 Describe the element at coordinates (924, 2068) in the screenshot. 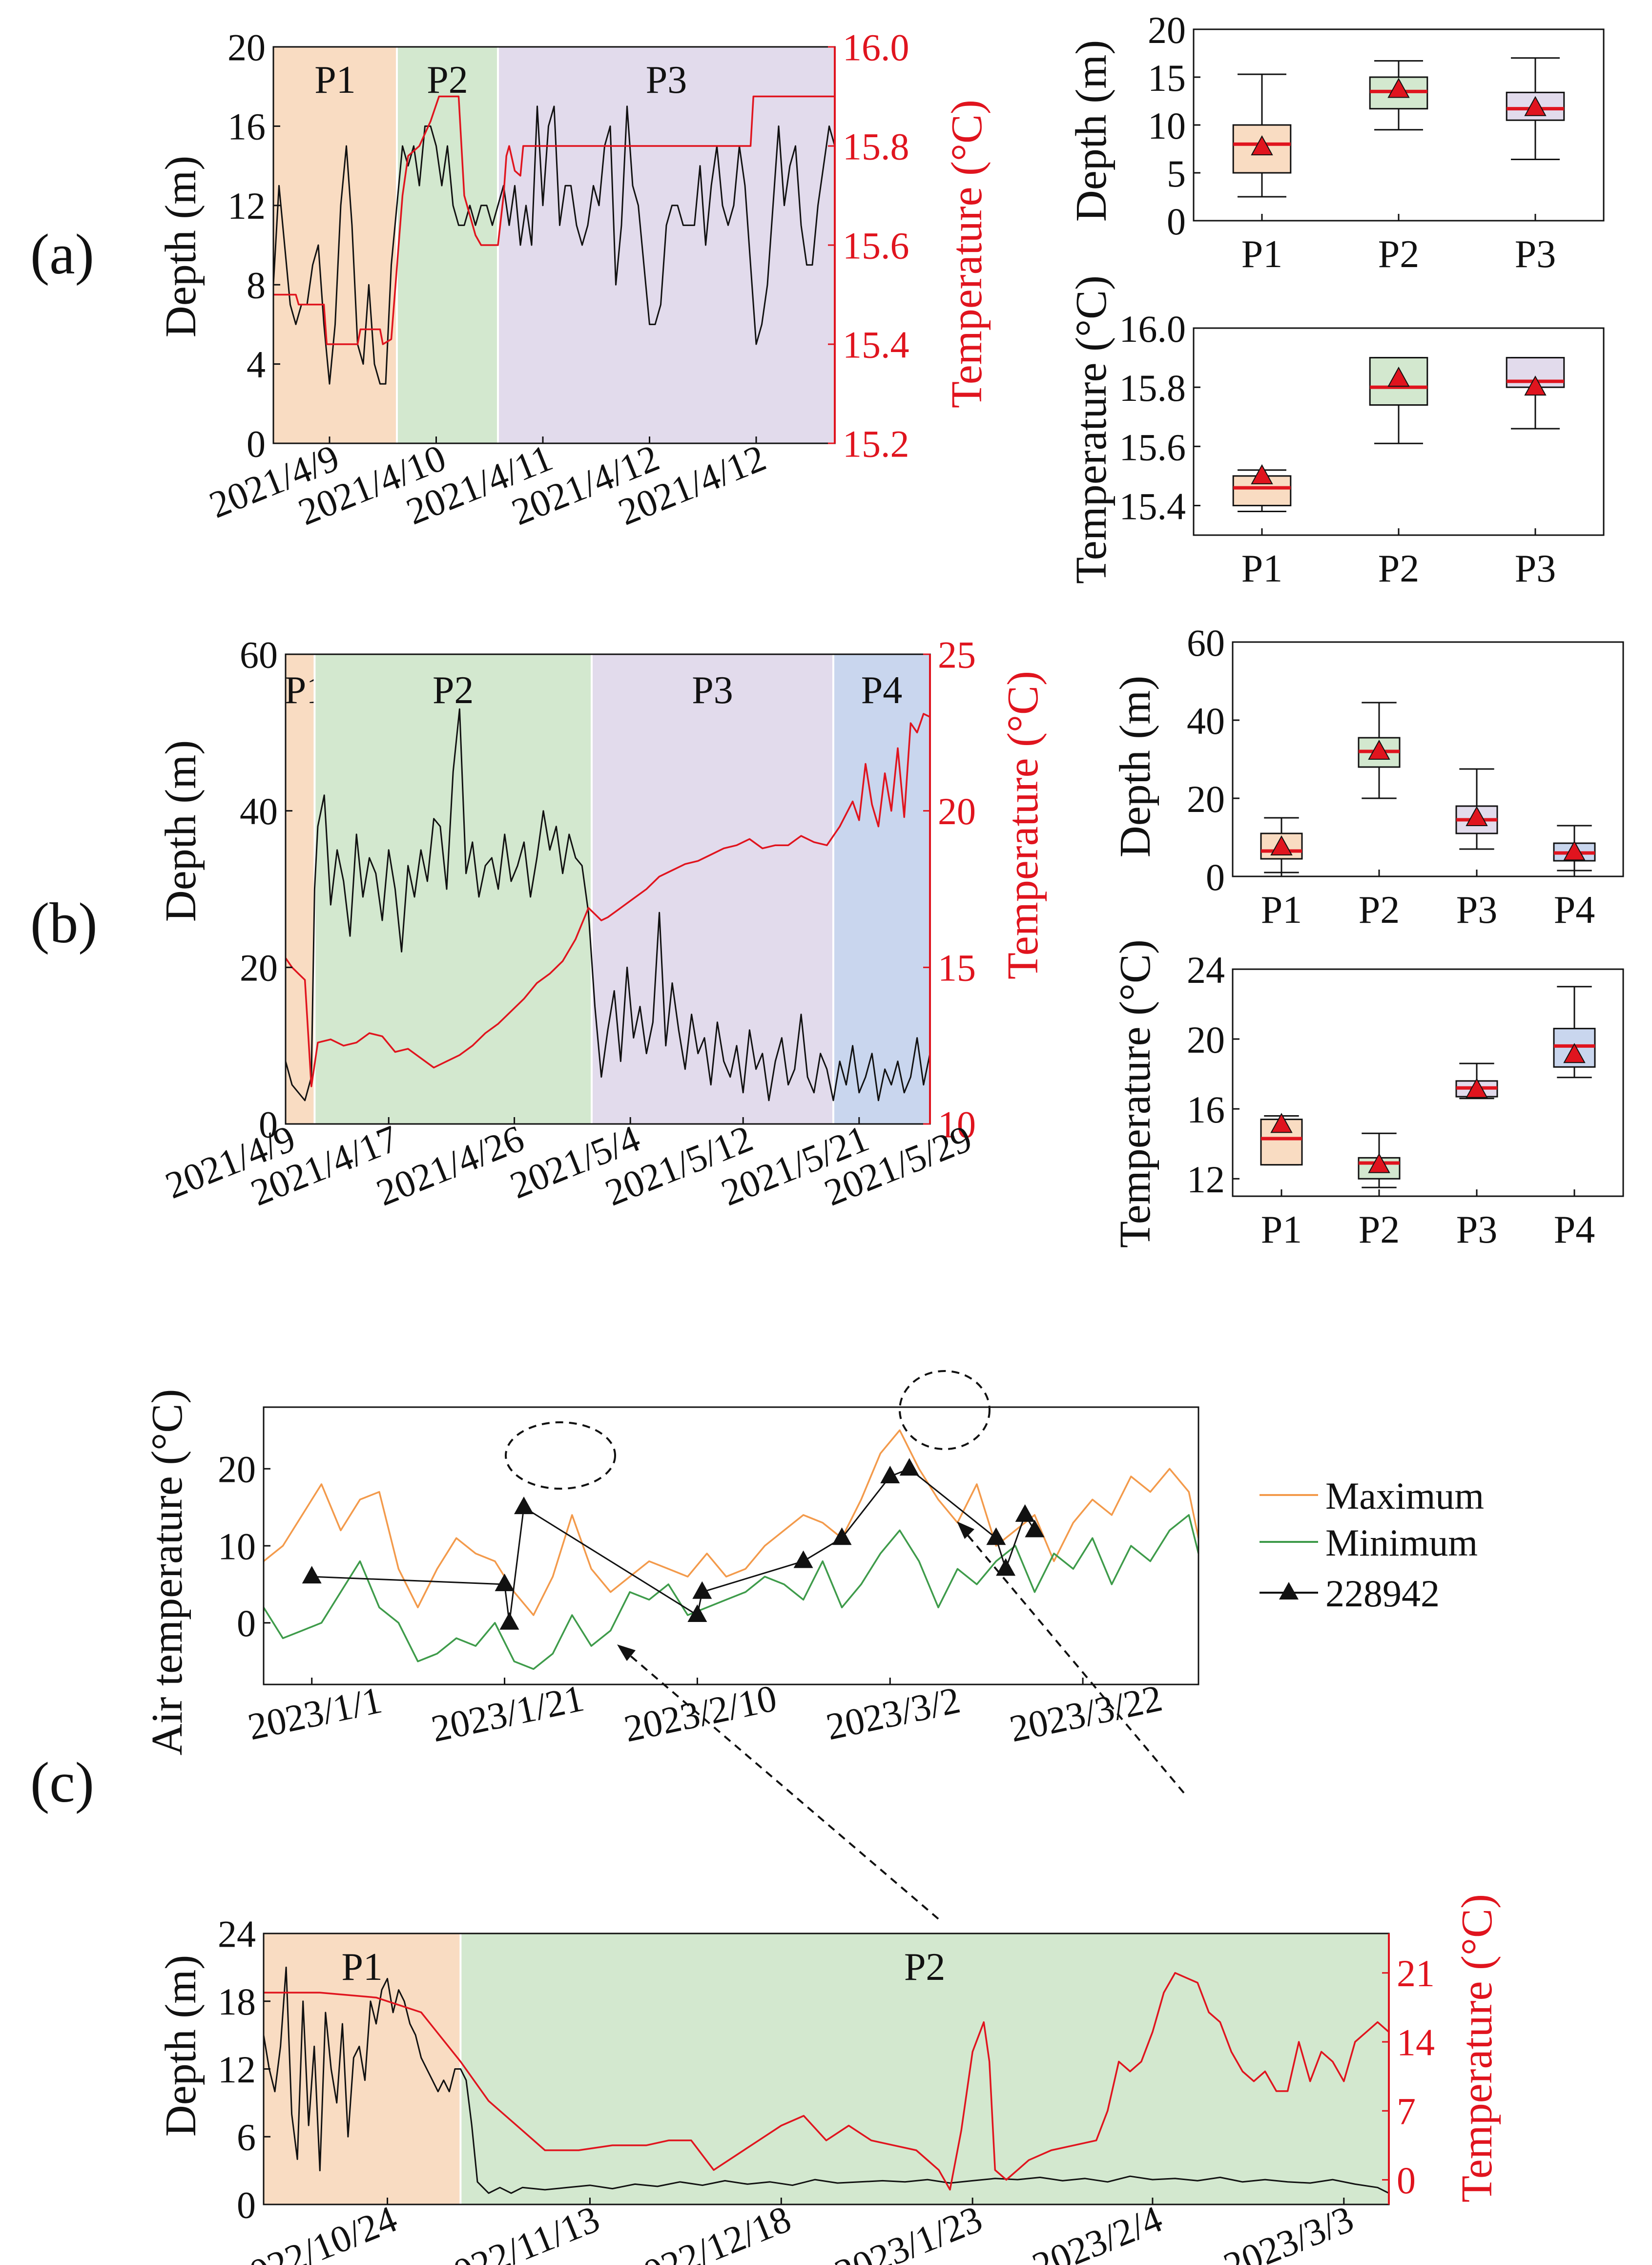

I see `period-band-P2` at that location.